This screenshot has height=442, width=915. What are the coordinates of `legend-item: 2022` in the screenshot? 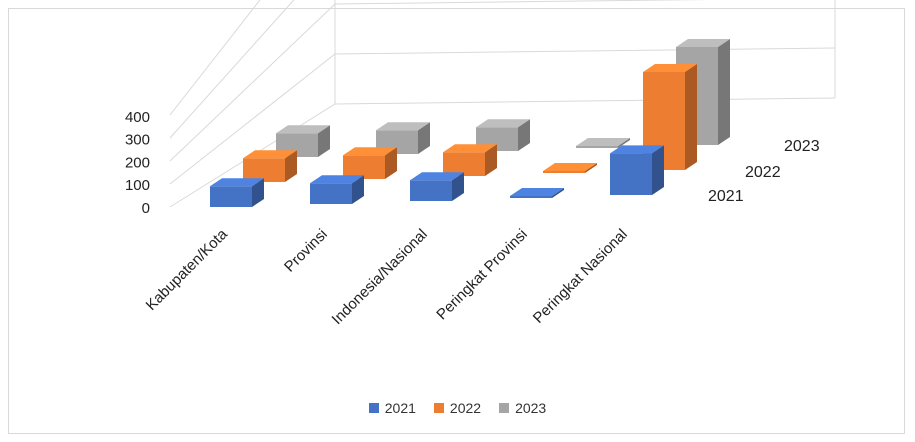 It's located at (457, 408).